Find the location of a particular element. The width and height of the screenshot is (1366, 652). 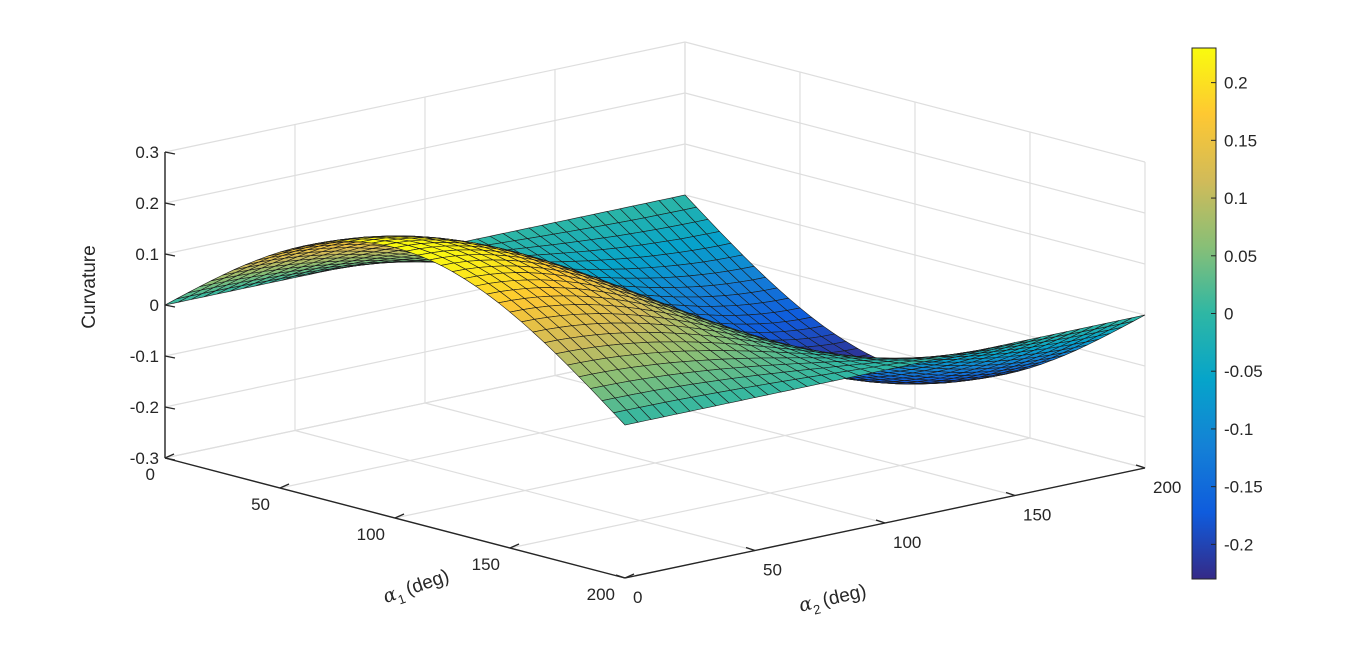

colorbar-tick-label: 0 is located at coordinates (1228, 314).